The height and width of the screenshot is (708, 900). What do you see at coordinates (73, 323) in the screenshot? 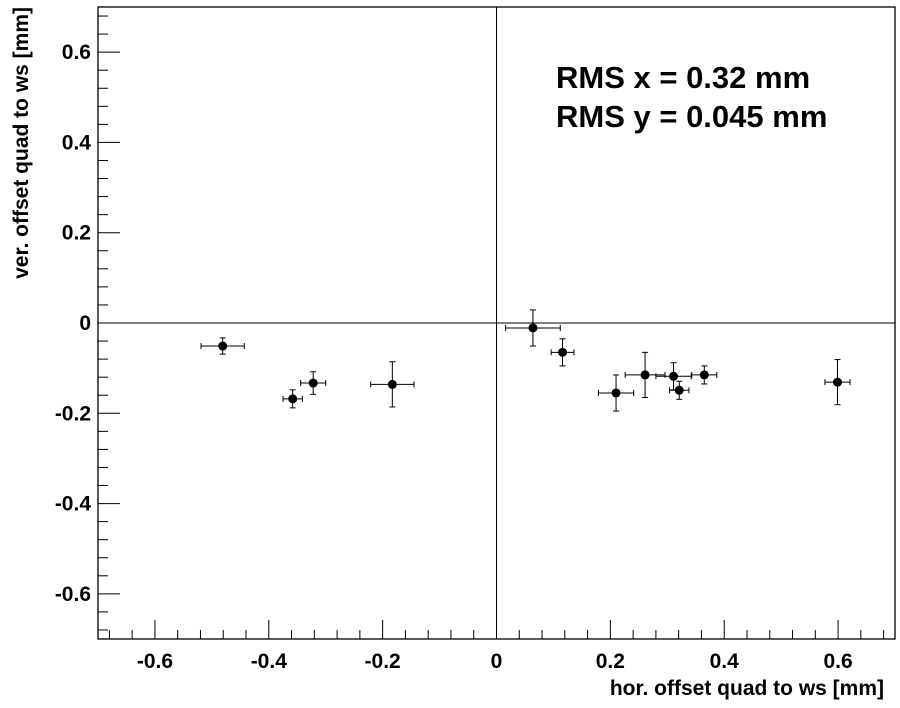
I see `y-tick-labels: -0.6 -0.4 -0.2 0 0.2 0.4 0.6` at bounding box center [73, 323].